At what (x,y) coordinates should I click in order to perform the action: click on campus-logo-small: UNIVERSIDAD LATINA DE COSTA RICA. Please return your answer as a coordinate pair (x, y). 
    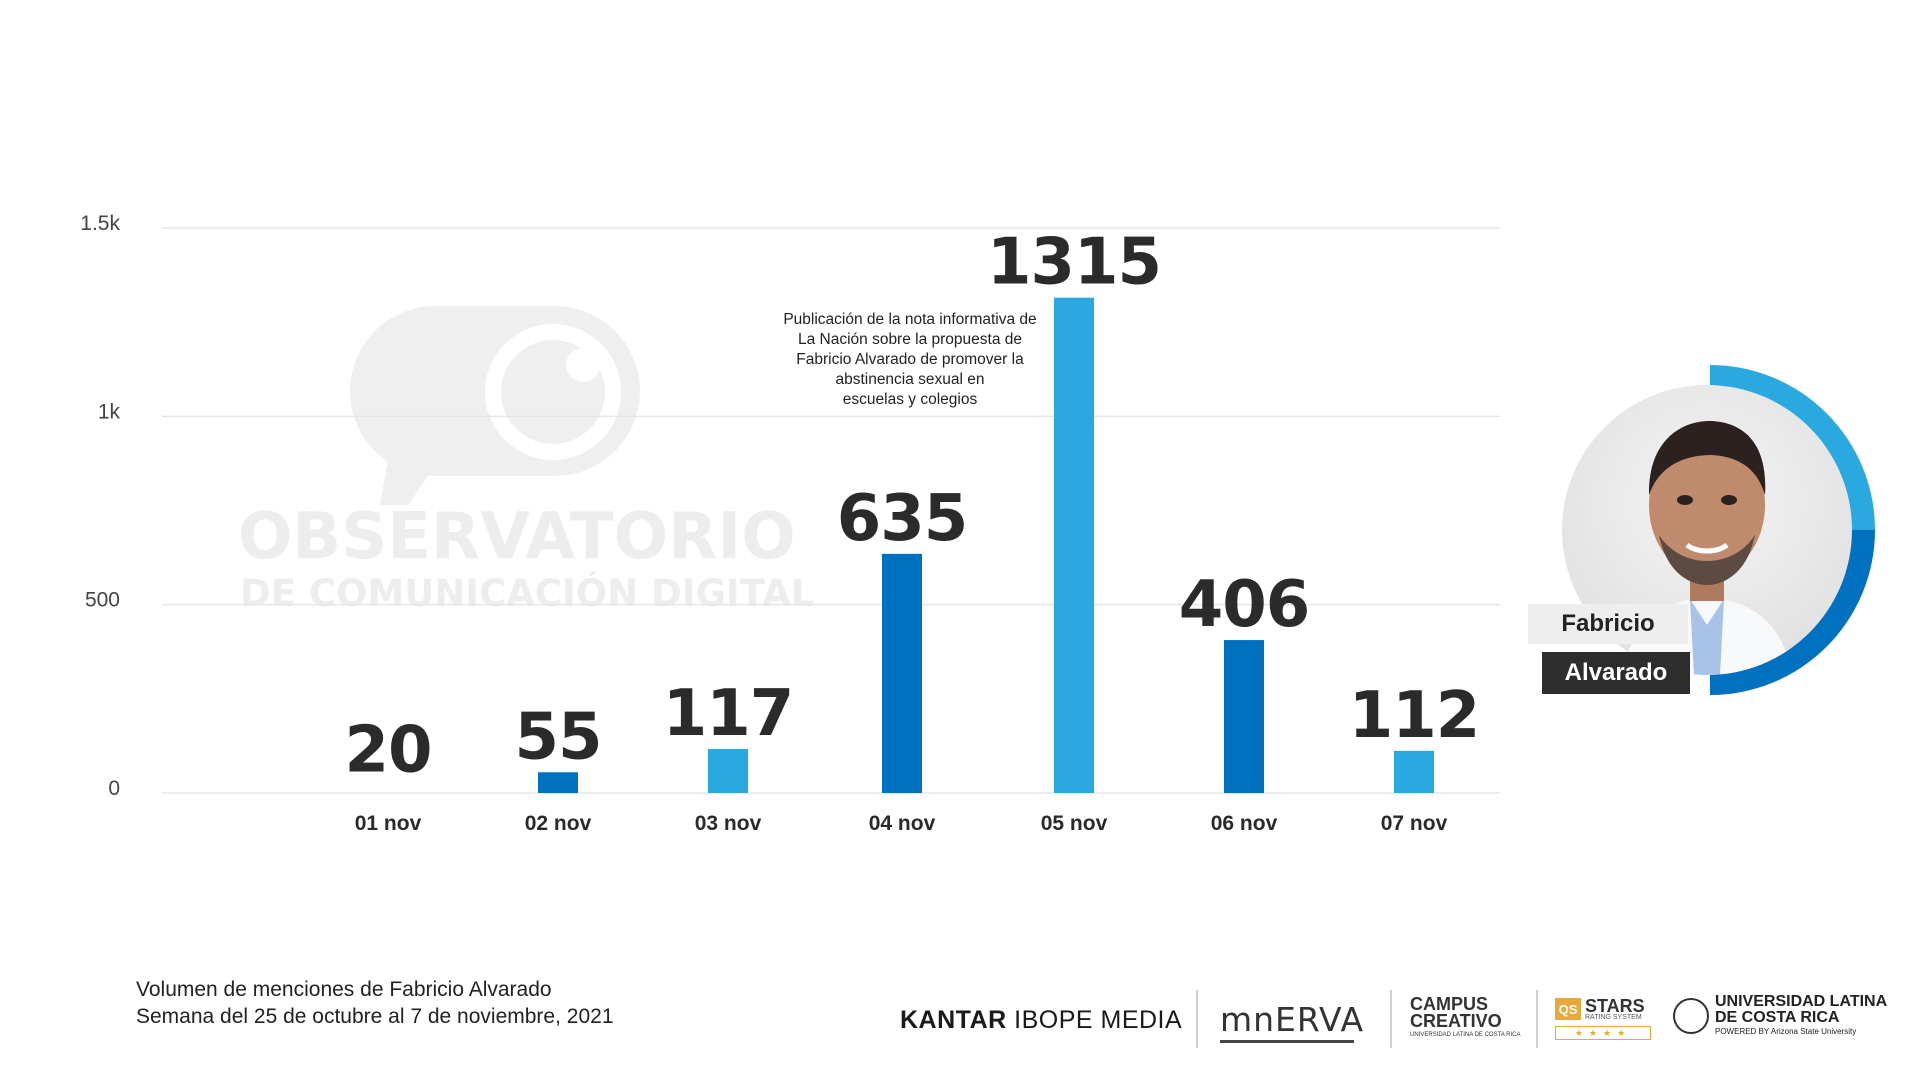
    Looking at the image, I should click on (1465, 1035).